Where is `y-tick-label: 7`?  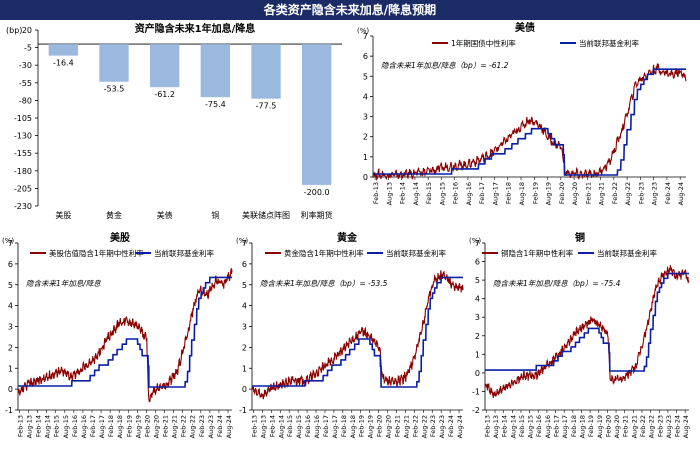 y-tick-label: 7 is located at coordinates (365, 36).